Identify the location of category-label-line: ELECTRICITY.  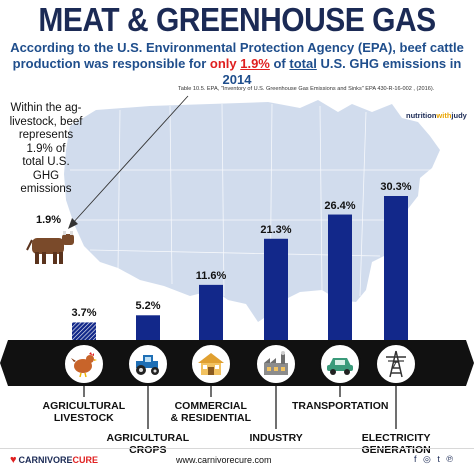
(396, 438).